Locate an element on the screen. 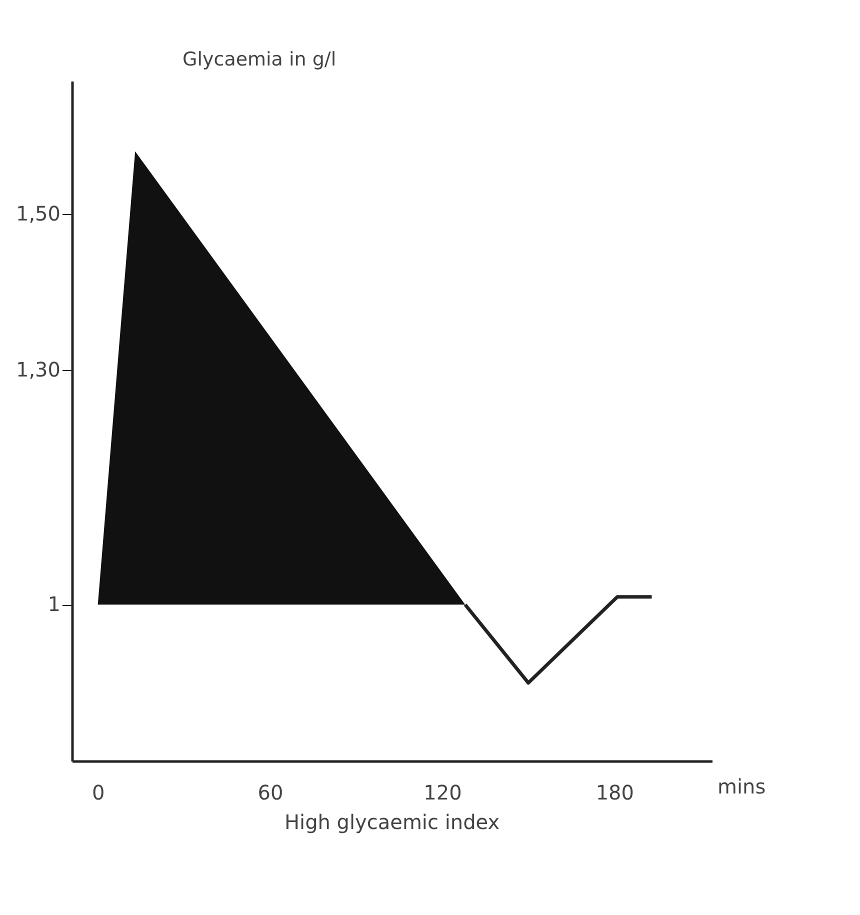 The image size is (860, 915). y-axis-title: Glycaemia in g/l is located at coordinates (259, 59).